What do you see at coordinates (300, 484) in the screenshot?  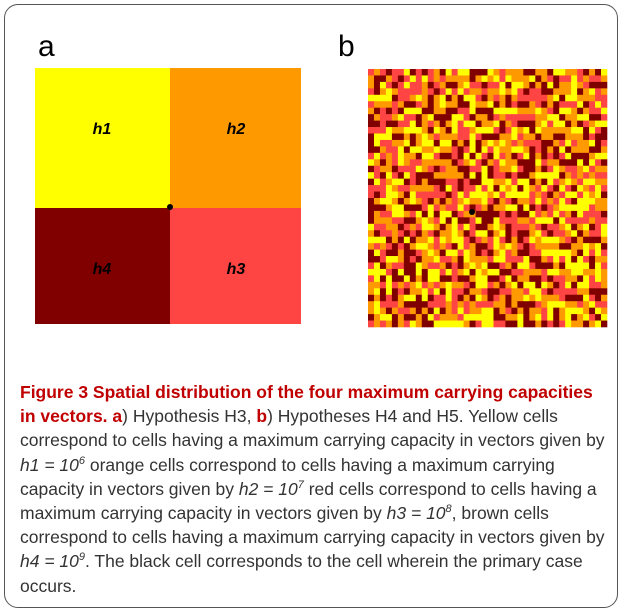 I see `caption-segment: 7` at bounding box center [300, 484].